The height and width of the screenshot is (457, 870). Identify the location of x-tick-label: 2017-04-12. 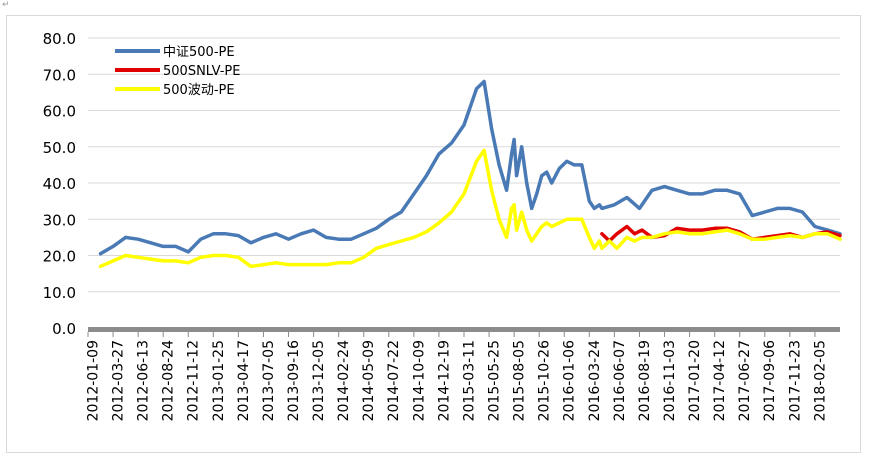
(720, 380).